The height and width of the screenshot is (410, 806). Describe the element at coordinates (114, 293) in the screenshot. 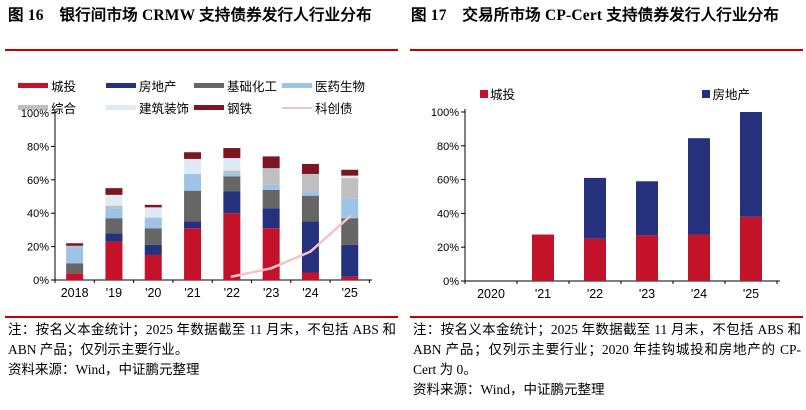

I see `category-label: '19` at that location.